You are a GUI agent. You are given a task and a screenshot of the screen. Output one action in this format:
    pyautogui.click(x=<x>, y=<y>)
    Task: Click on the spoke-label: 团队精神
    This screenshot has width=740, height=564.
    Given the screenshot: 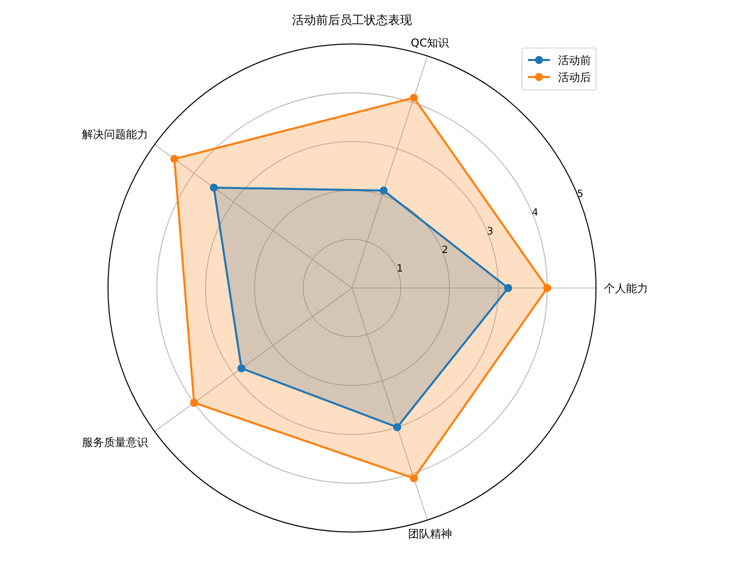 What is the action you would take?
    pyautogui.click(x=430, y=534)
    